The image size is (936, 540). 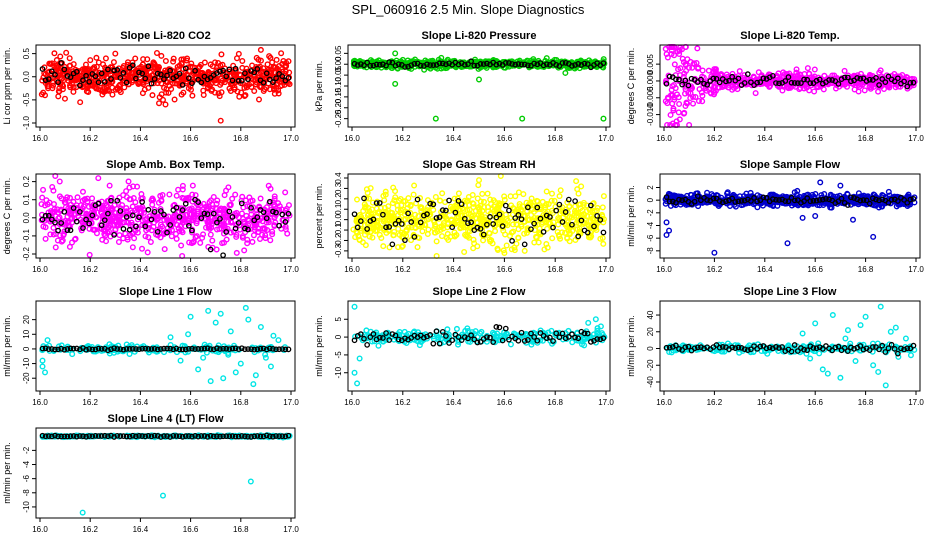 What do you see at coordinates (650, 64) in the screenshot?
I see `y-tick-label: 0.005` at bounding box center [650, 64].